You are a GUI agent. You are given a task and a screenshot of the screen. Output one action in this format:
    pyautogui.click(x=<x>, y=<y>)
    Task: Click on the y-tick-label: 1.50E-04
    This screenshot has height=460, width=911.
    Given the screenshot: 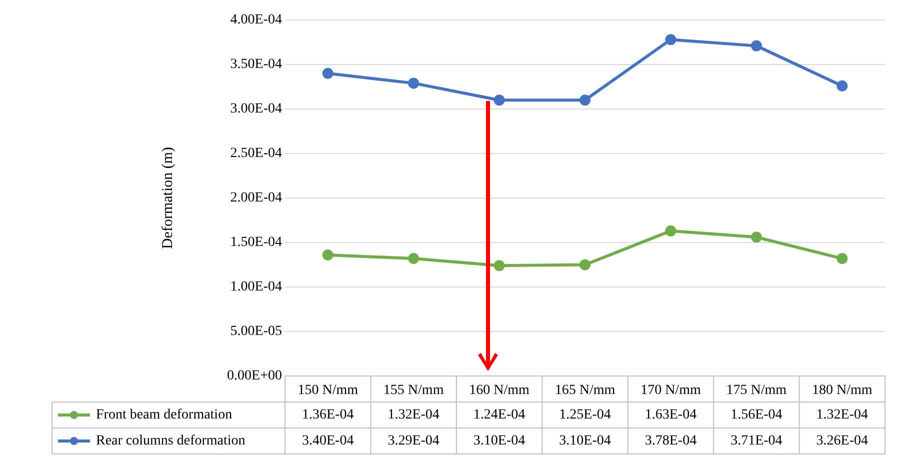 What is the action you would take?
    pyautogui.click(x=256, y=242)
    